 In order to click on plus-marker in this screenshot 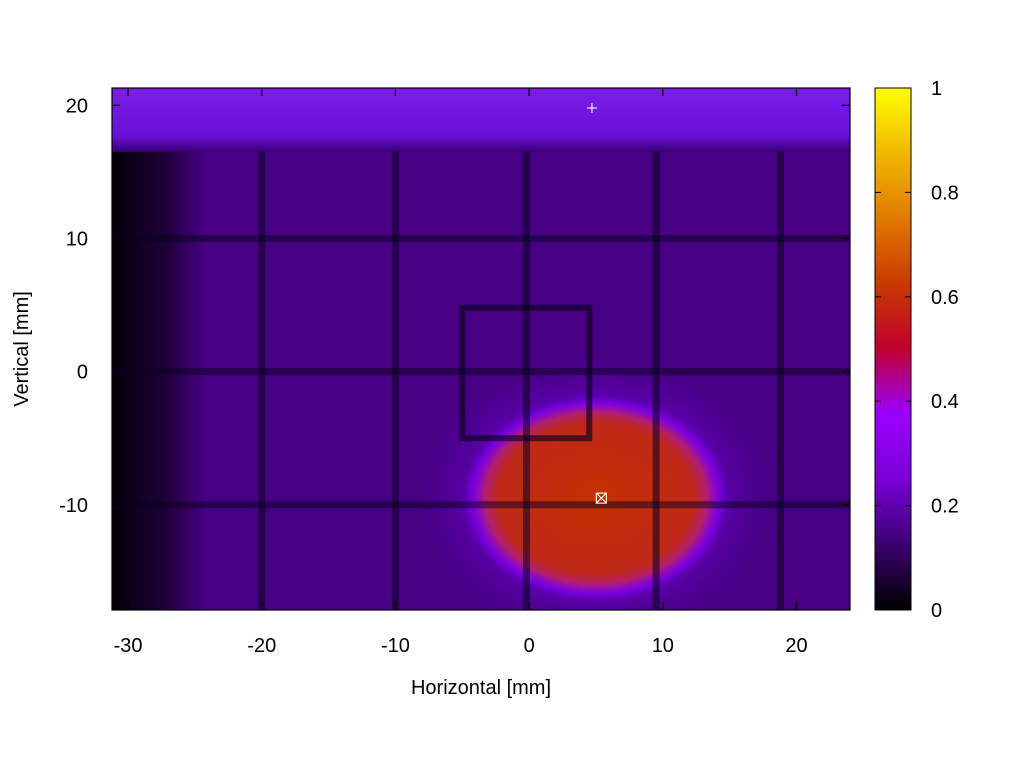, I will do `click(591, 107)`.